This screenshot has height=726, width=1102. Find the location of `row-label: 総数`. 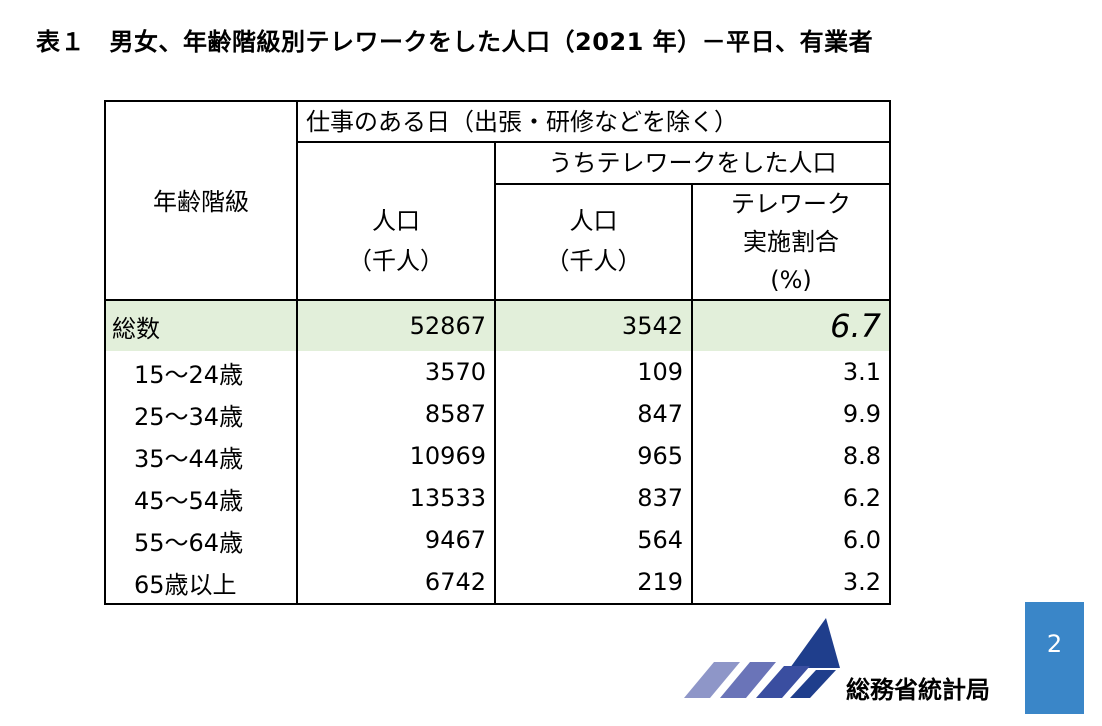

row-label: 総数 is located at coordinates (136, 328).